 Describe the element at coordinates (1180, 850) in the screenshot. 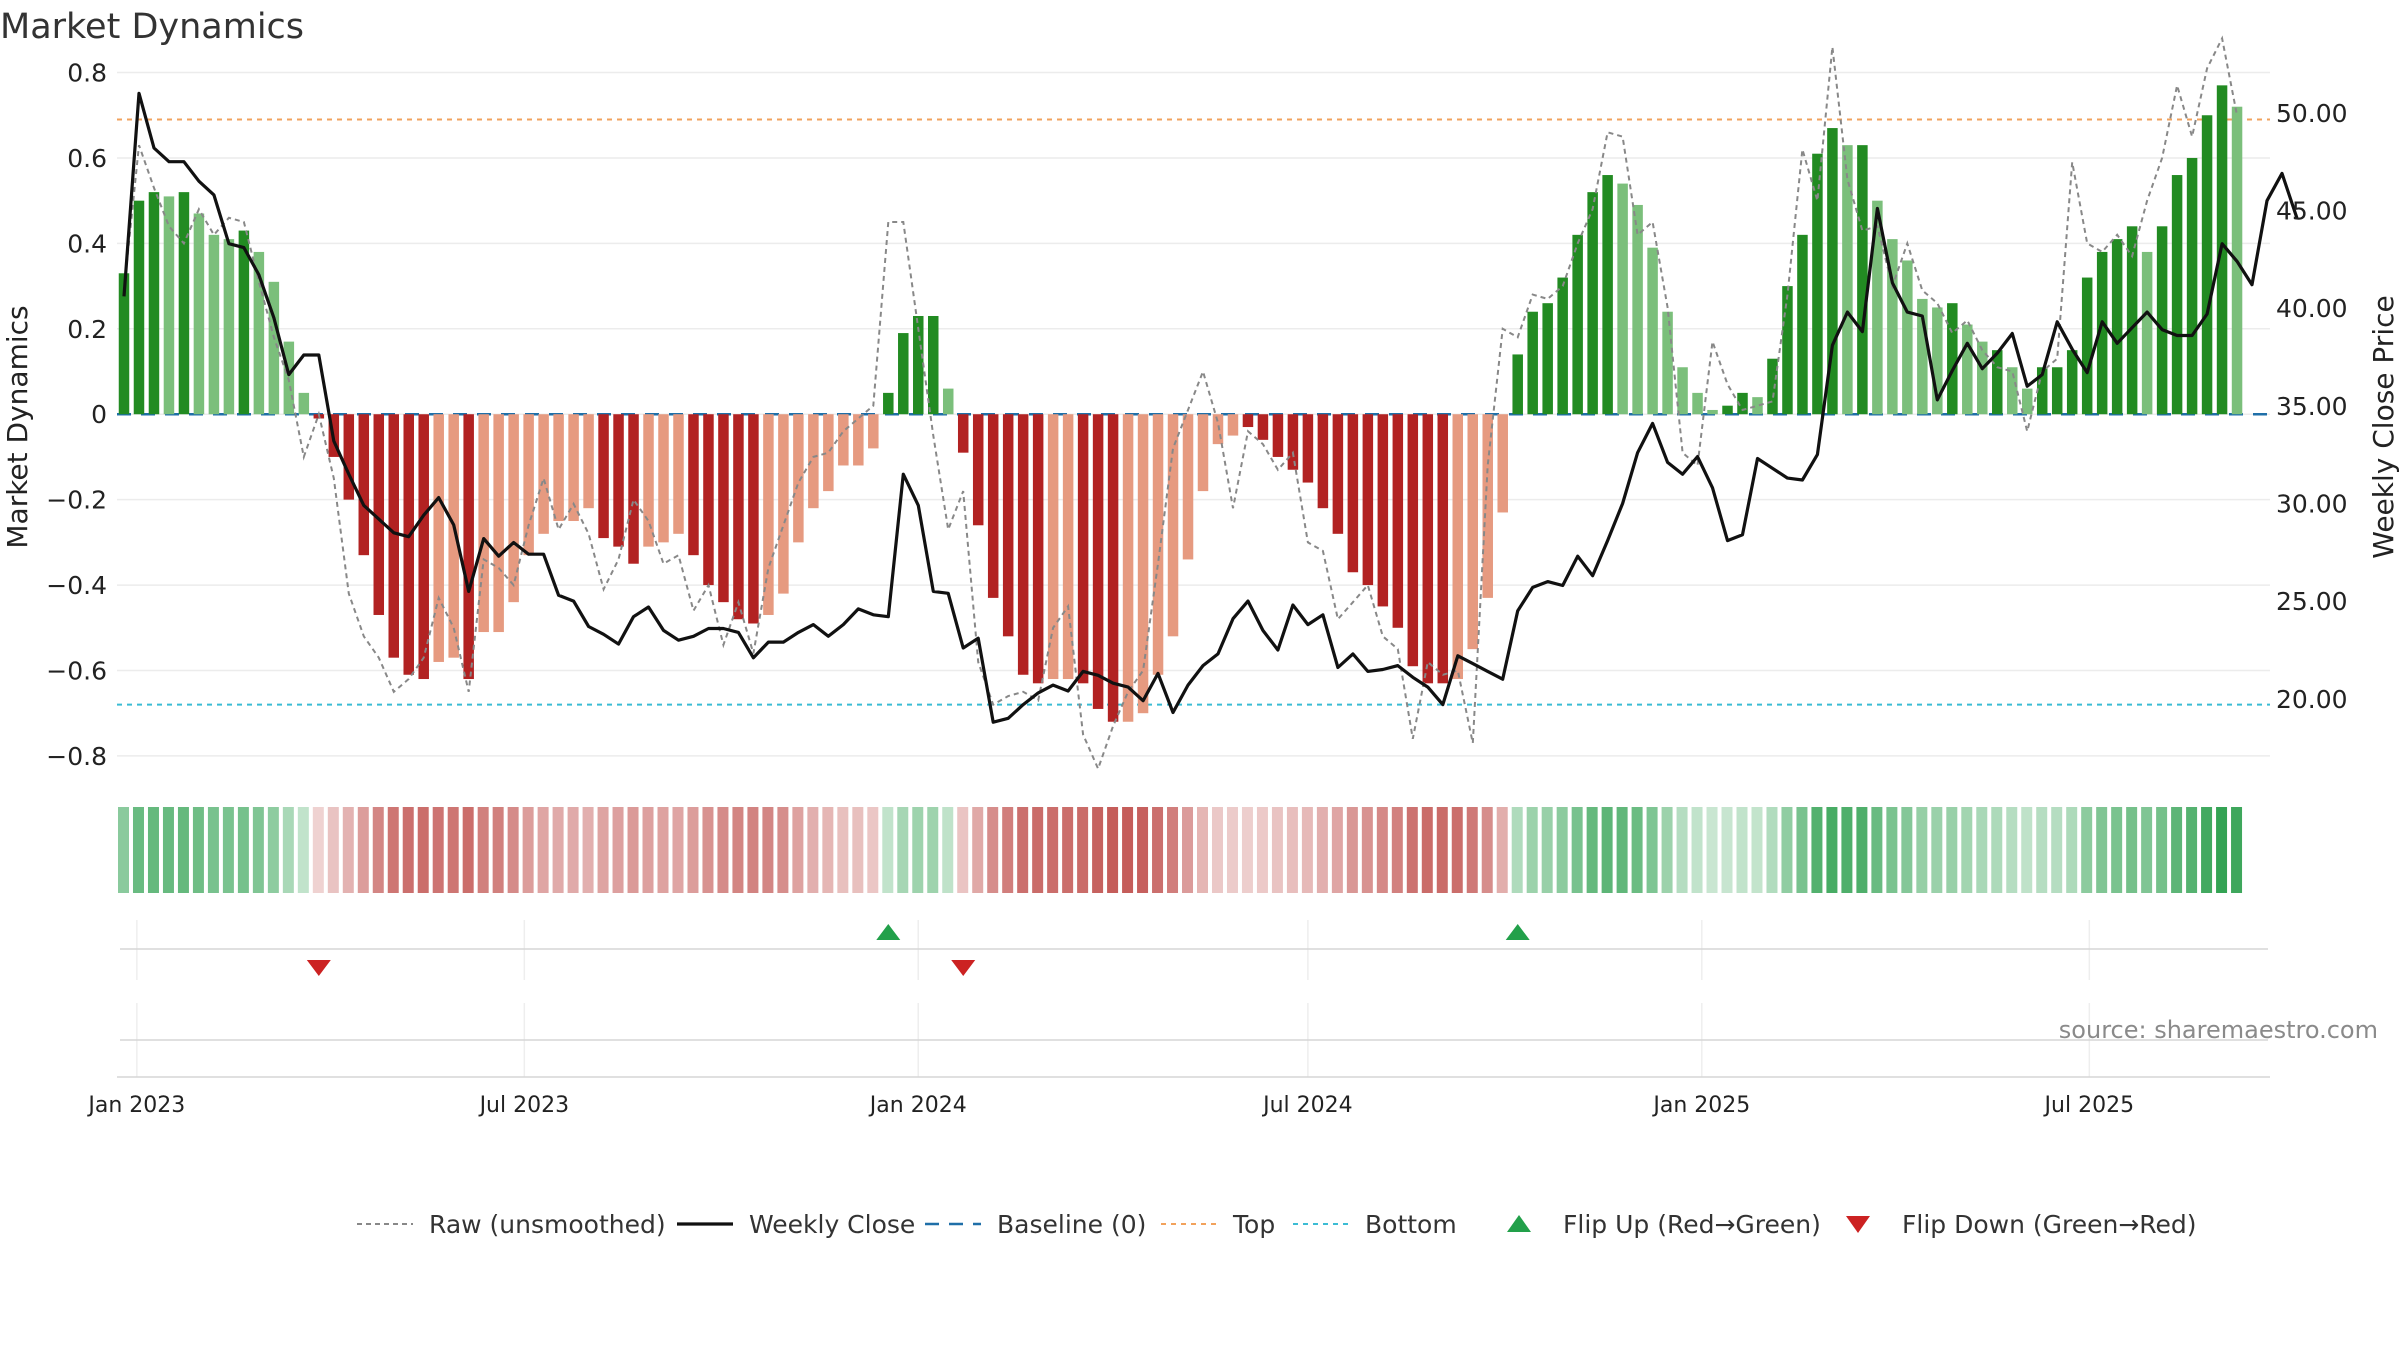

I see `regime-strip` at that location.